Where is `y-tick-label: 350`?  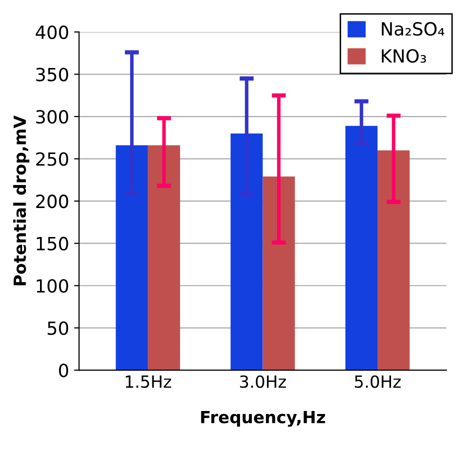 y-tick-label: 350 is located at coordinates (52, 75).